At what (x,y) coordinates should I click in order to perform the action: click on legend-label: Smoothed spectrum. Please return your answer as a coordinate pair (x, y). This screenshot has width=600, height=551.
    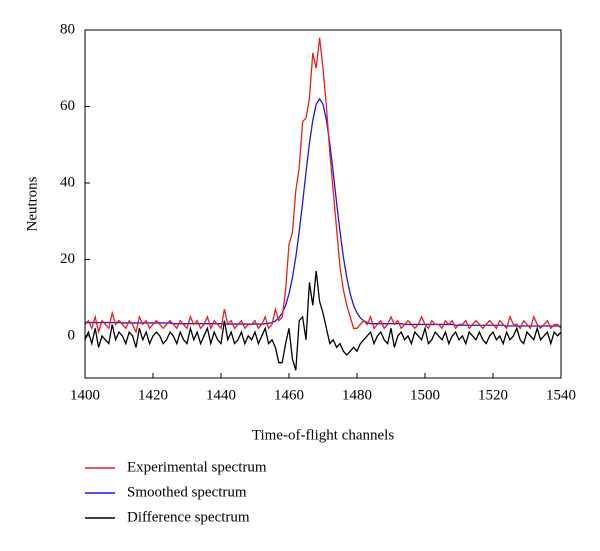
    Looking at the image, I should click on (187, 492).